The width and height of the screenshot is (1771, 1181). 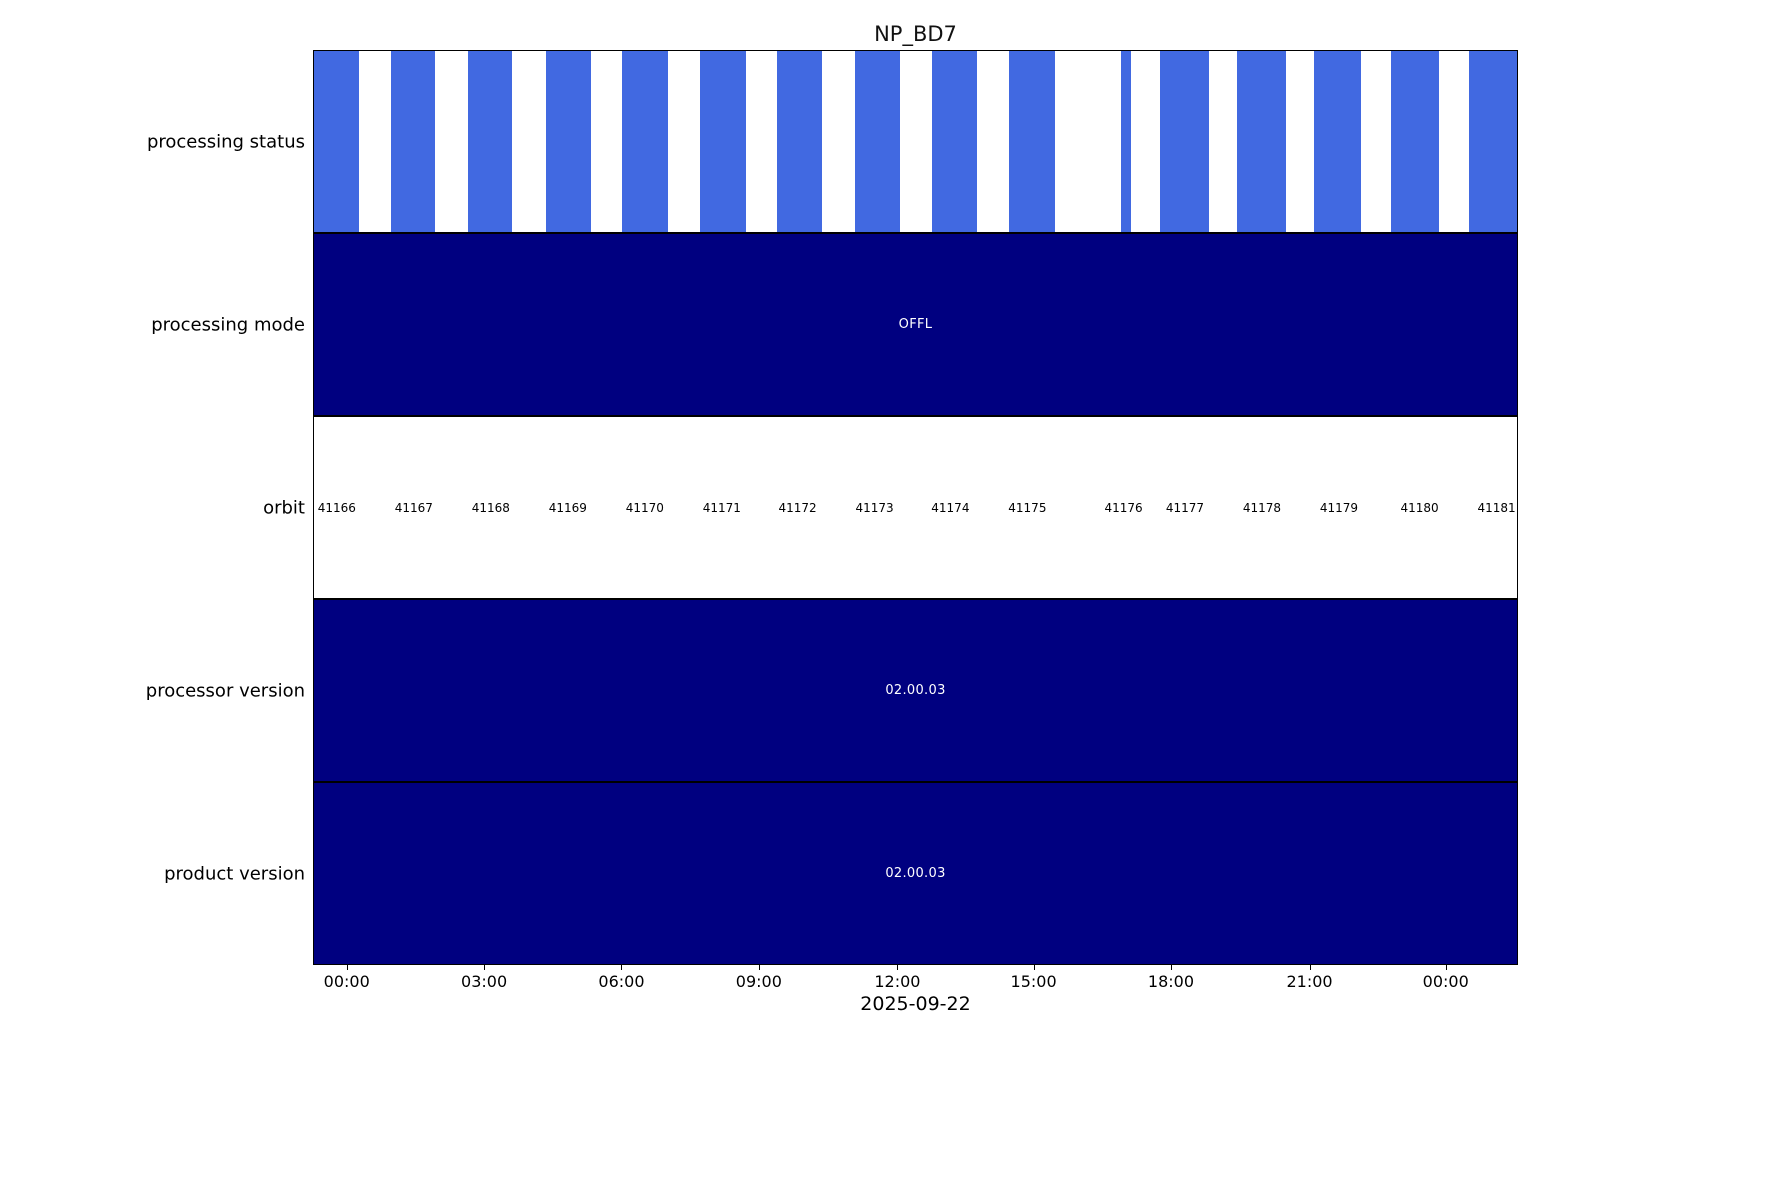 I want to click on processor-version-value: 02.00.03, so click(x=915, y=690).